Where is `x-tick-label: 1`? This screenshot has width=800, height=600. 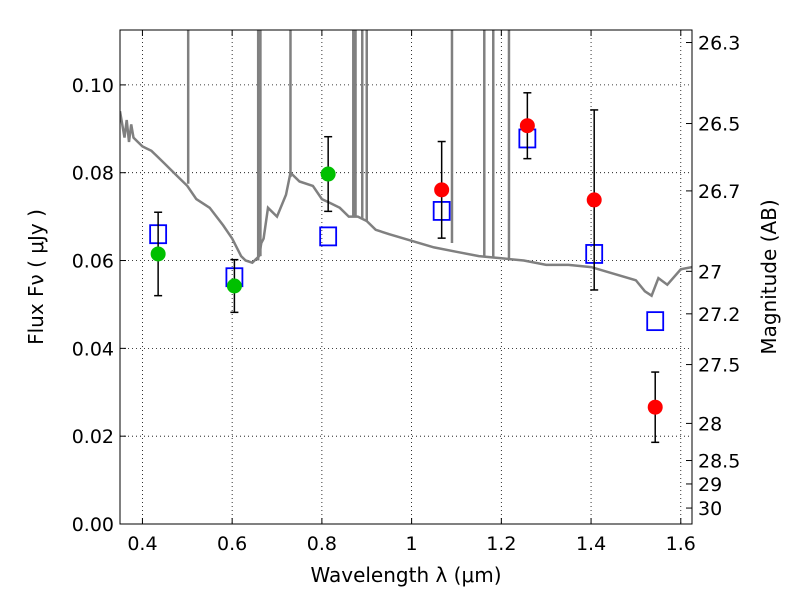 x-tick-label: 1 is located at coordinates (412, 544).